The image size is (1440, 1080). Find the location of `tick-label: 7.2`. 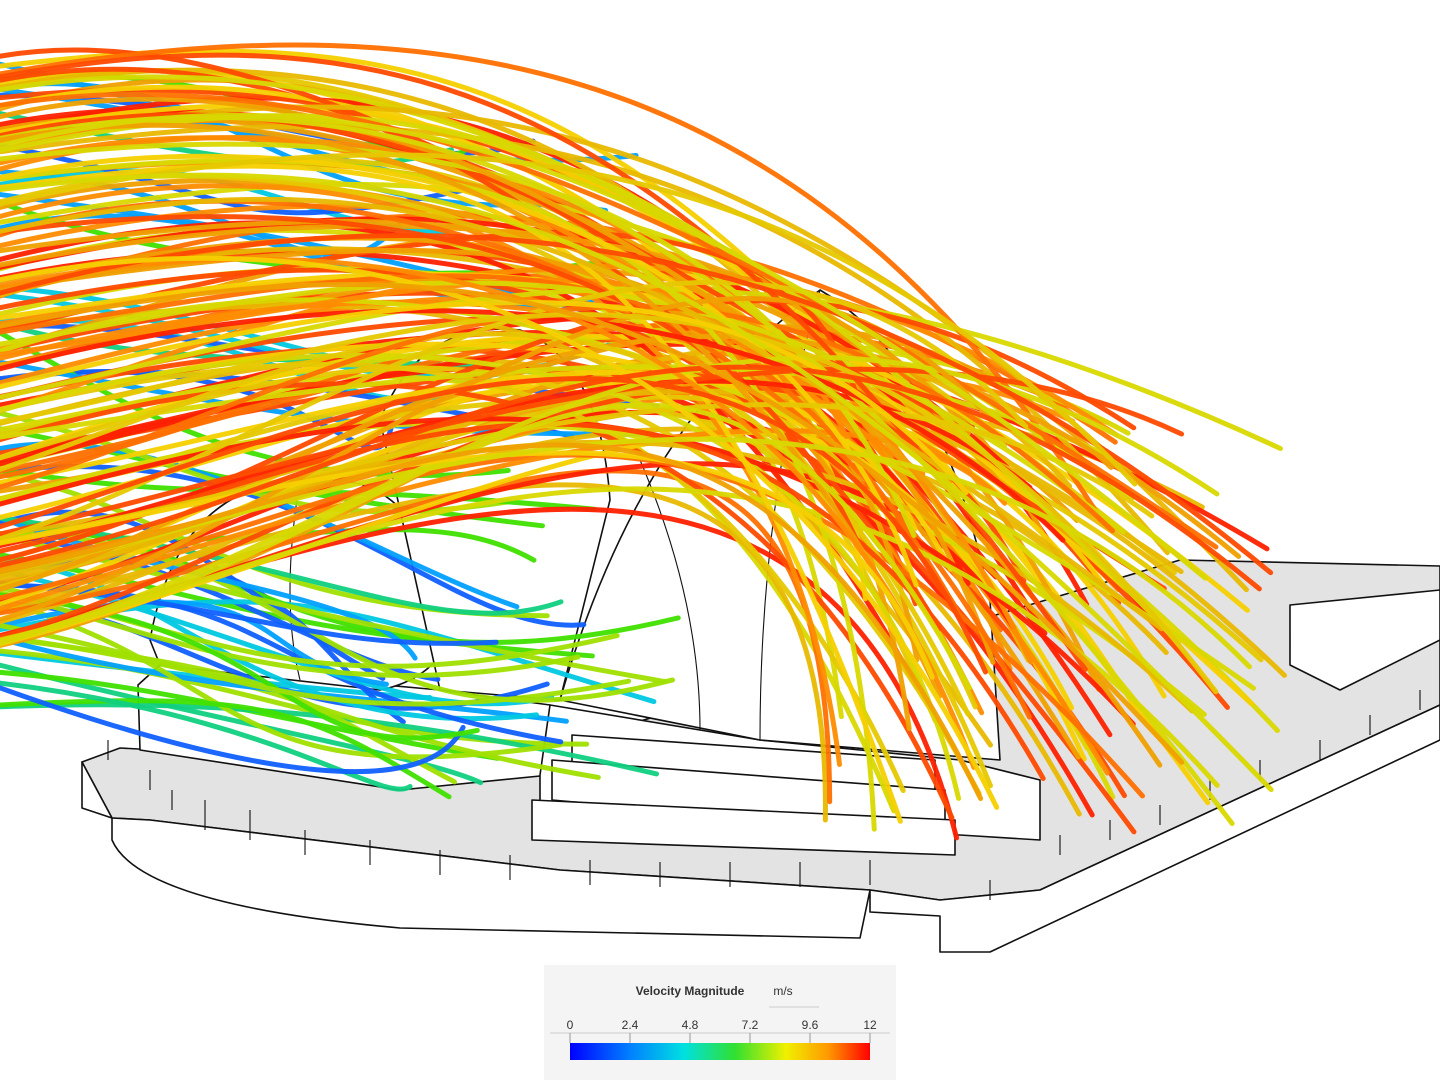

tick-label: 7.2 is located at coordinates (750, 1025).